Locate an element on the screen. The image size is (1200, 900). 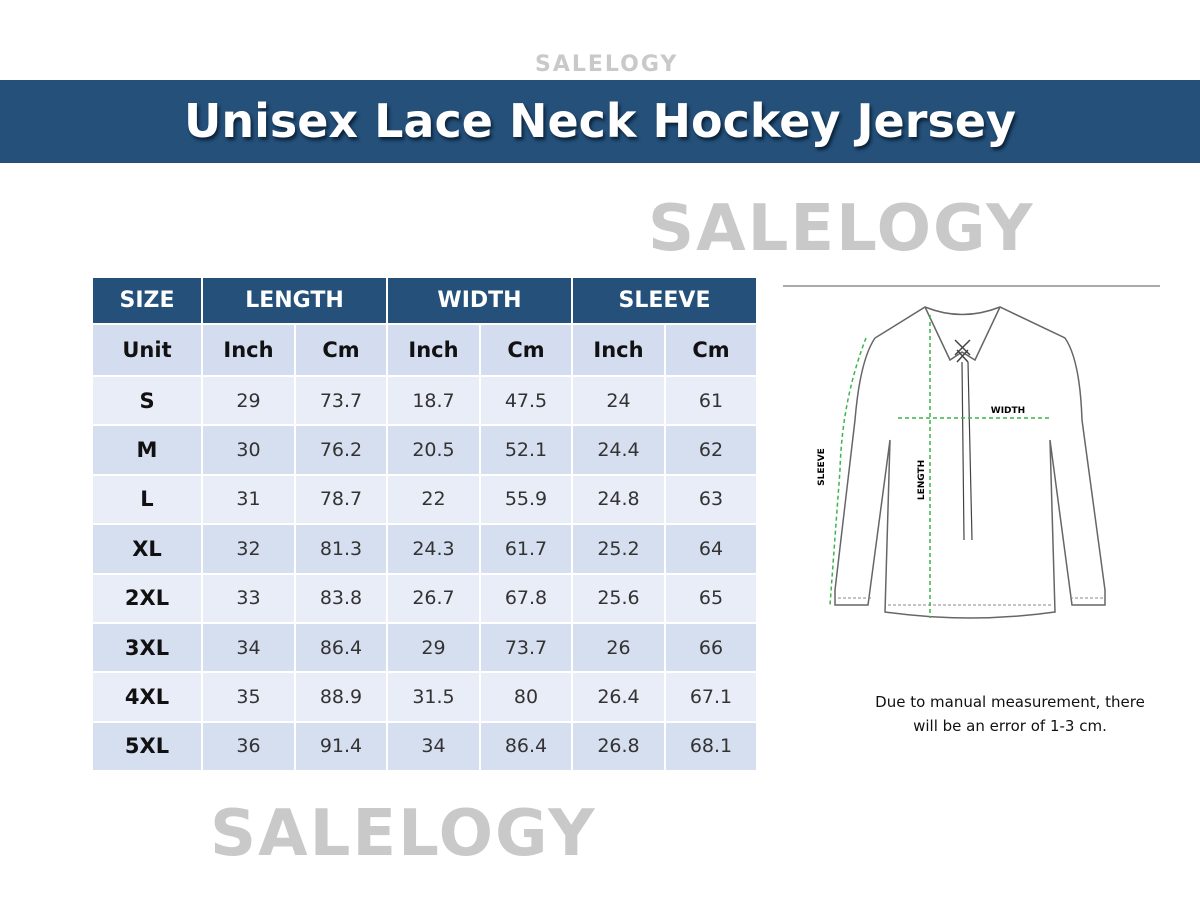
value-cell: 61.7 is located at coordinates (526, 549).